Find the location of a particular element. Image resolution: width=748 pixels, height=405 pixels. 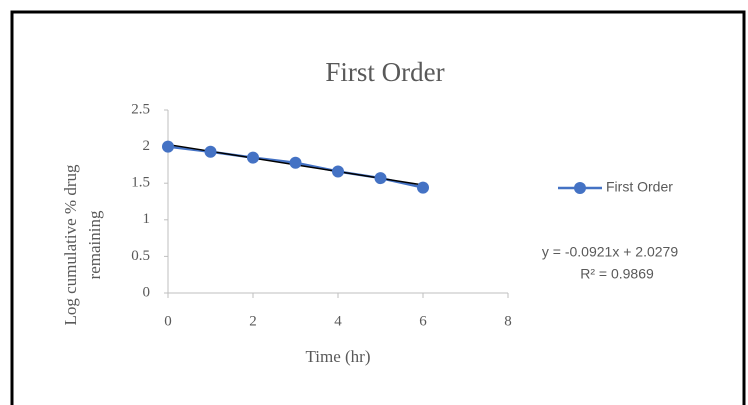

legend-marker is located at coordinates (580, 188).